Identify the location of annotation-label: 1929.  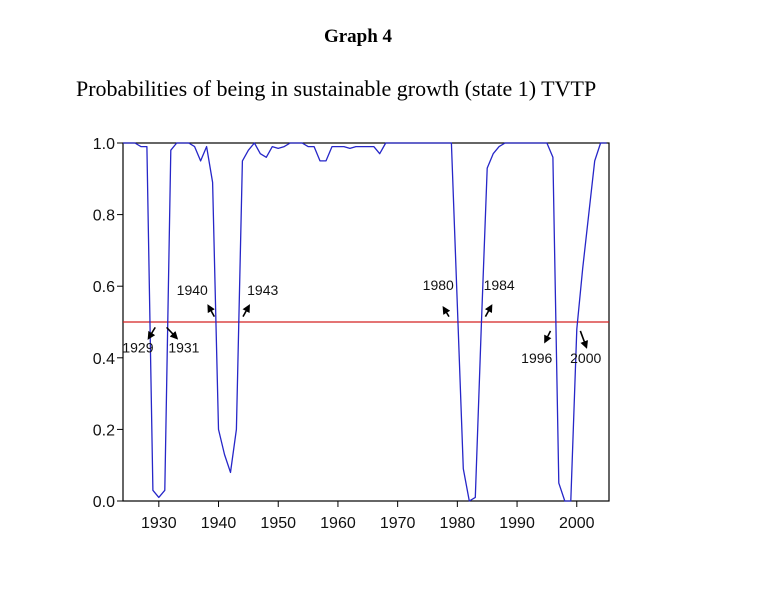
(137, 347).